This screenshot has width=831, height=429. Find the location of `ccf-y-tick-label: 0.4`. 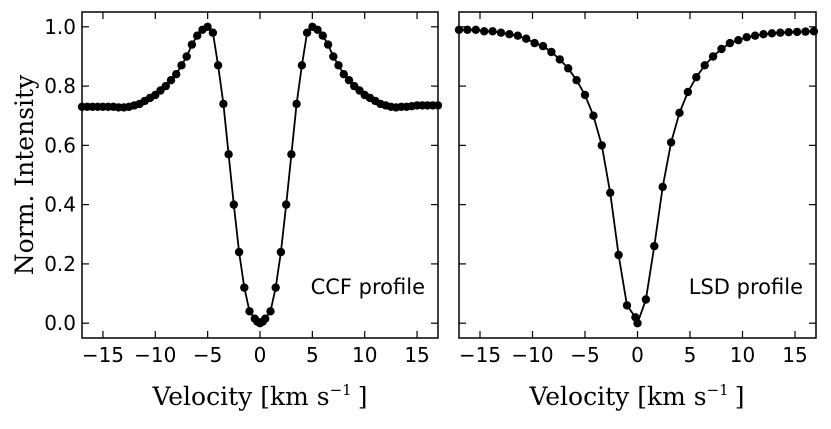

ccf-y-tick-label: 0.4 is located at coordinates (60, 205).